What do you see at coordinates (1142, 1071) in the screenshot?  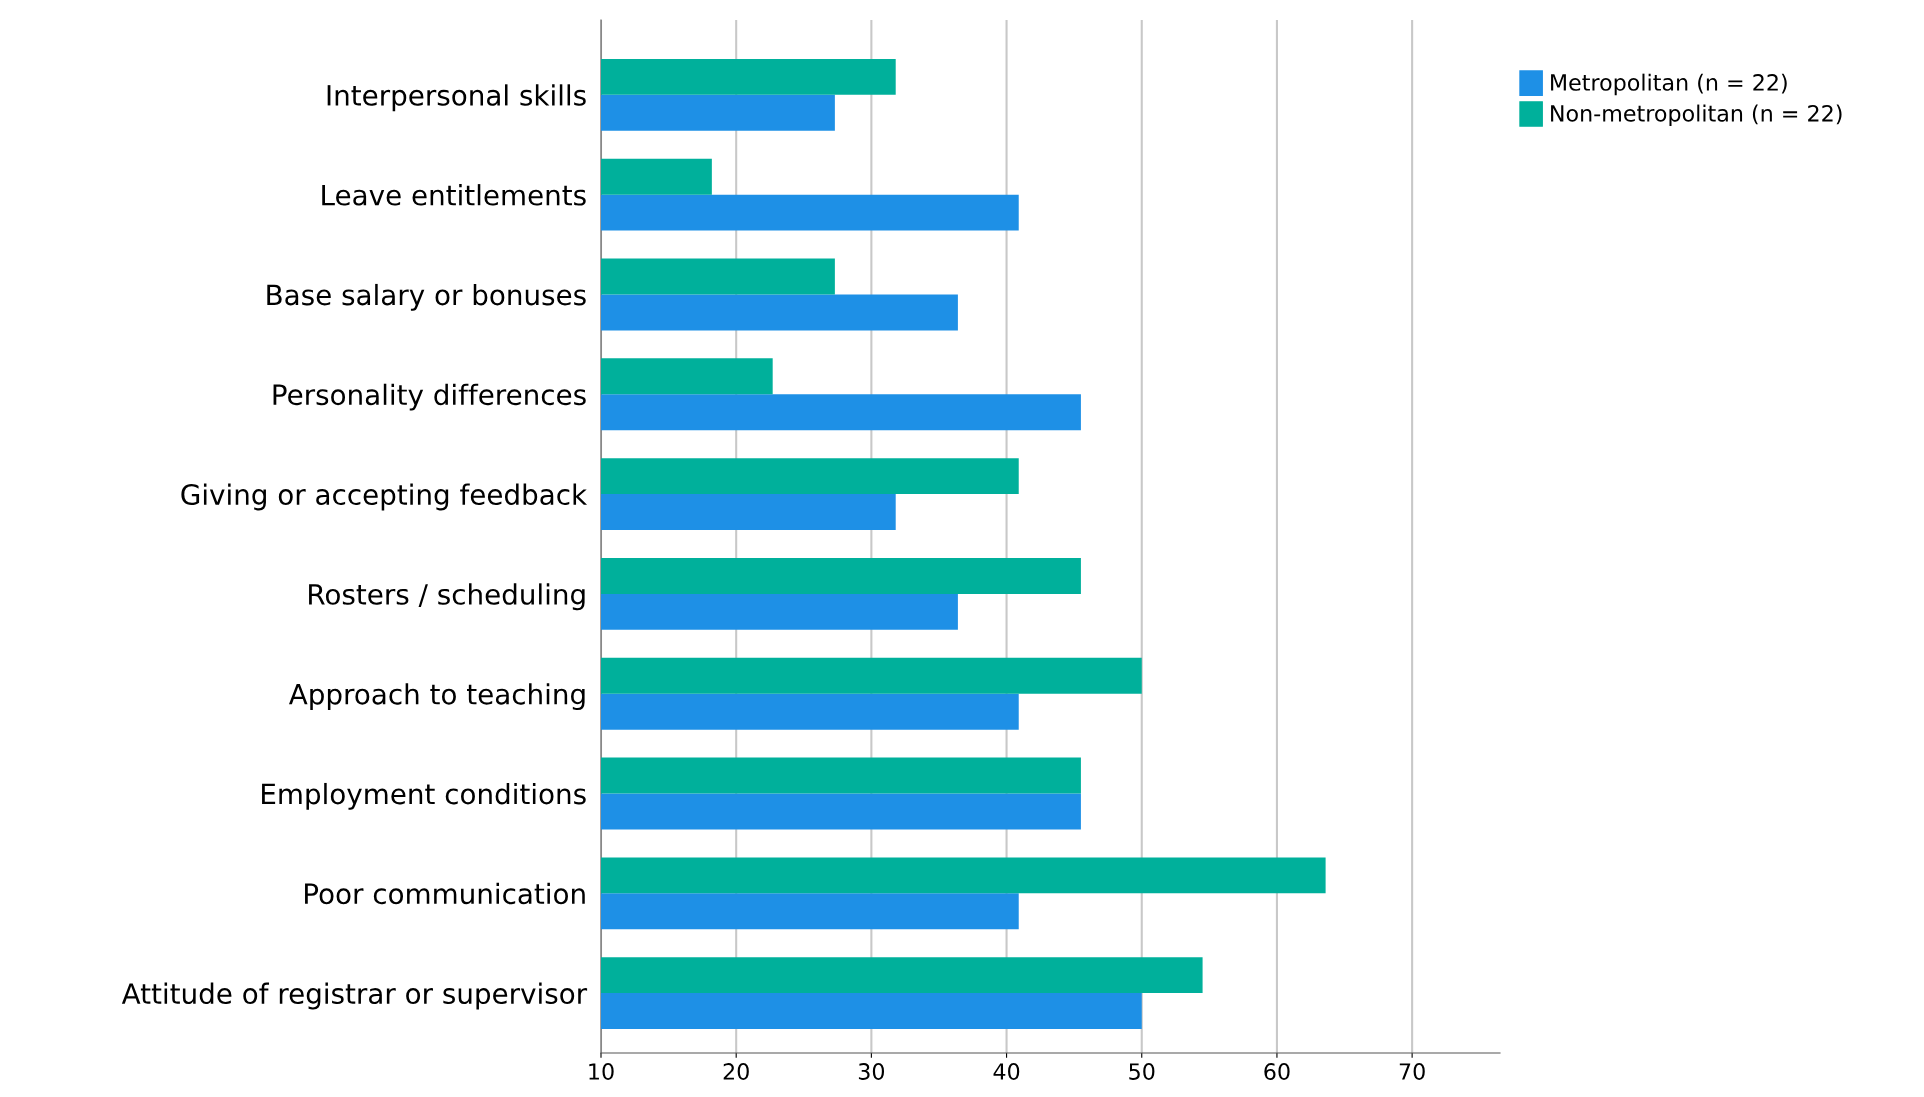 I see `x-tick-label: 50` at bounding box center [1142, 1071].